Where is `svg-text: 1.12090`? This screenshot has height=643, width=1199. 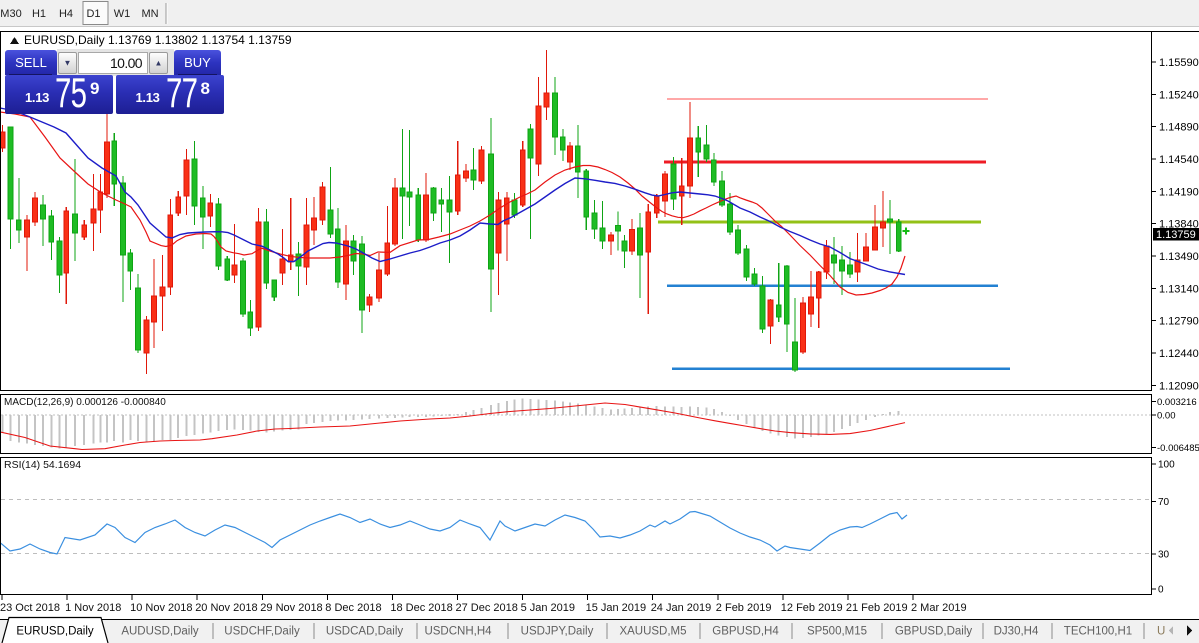 svg-text: 1.12090 is located at coordinates (1179, 386).